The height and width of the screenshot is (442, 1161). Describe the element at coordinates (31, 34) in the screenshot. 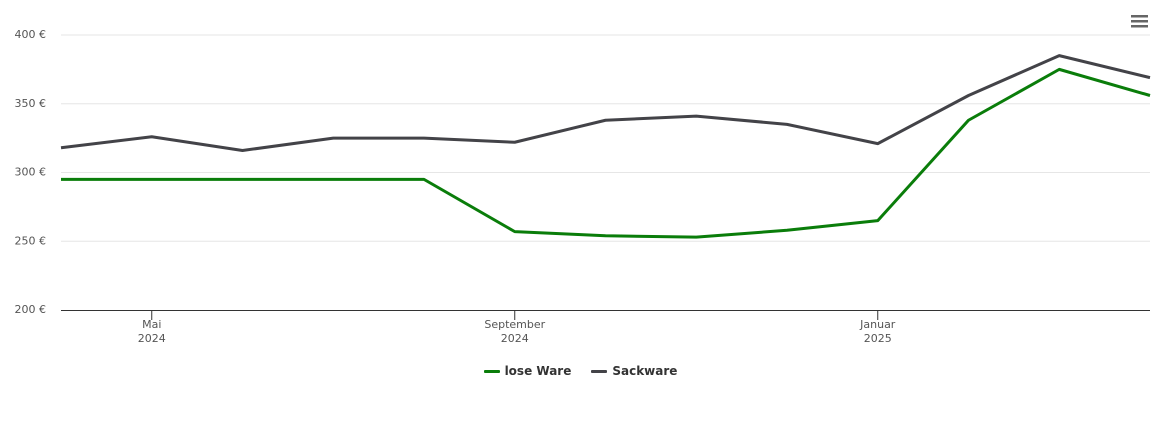

I see `y-tick-label: 400 €` at that location.